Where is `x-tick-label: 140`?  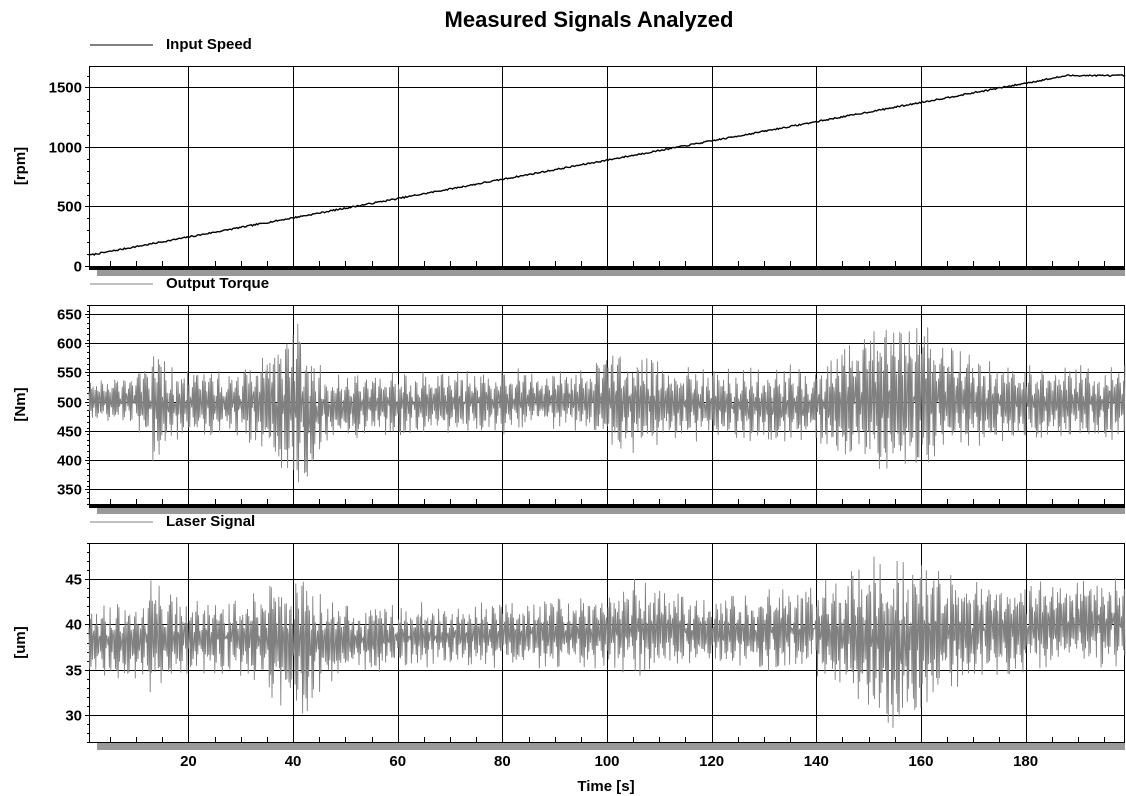 x-tick-label: 140 is located at coordinates (816, 761).